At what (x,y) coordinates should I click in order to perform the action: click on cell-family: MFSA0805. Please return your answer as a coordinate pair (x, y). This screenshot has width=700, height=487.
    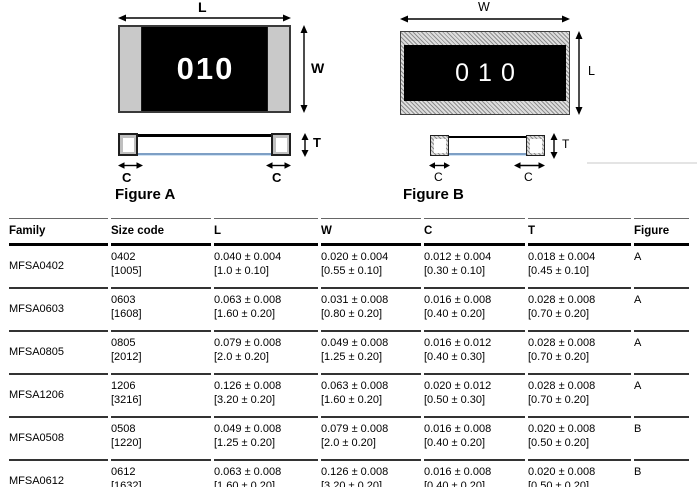
    Looking at the image, I should click on (58, 353).